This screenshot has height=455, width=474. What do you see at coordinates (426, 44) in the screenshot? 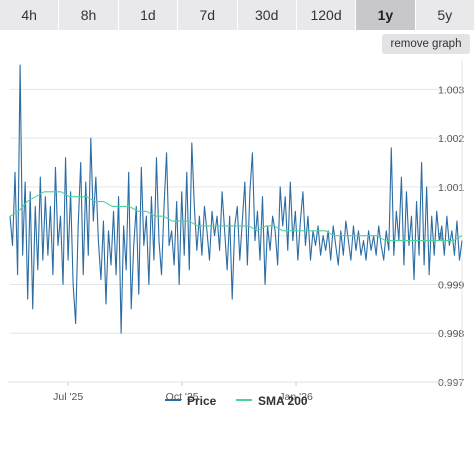
I see `remove-graph-button: remove graph` at bounding box center [426, 44].